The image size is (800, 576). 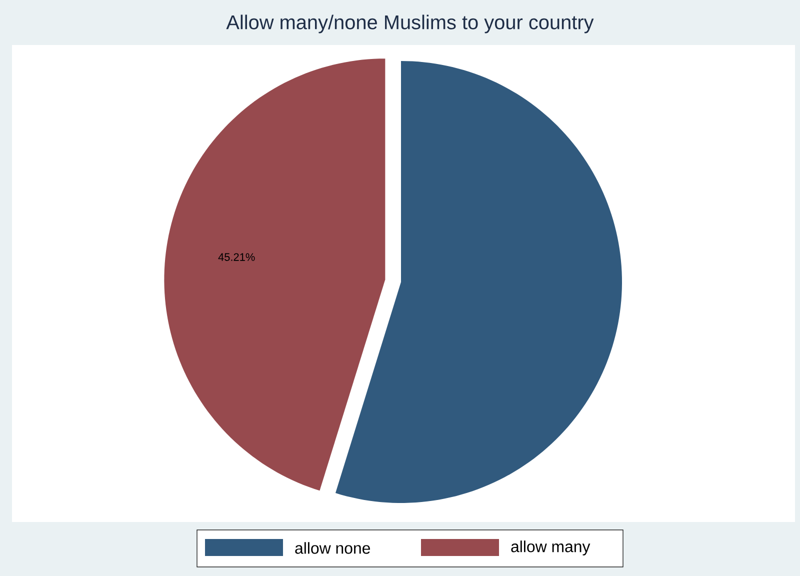 What do you see at coordinates (332, 548) in the screenshot?
I see `legend-label: allow none` at bounding box center [332, 548].